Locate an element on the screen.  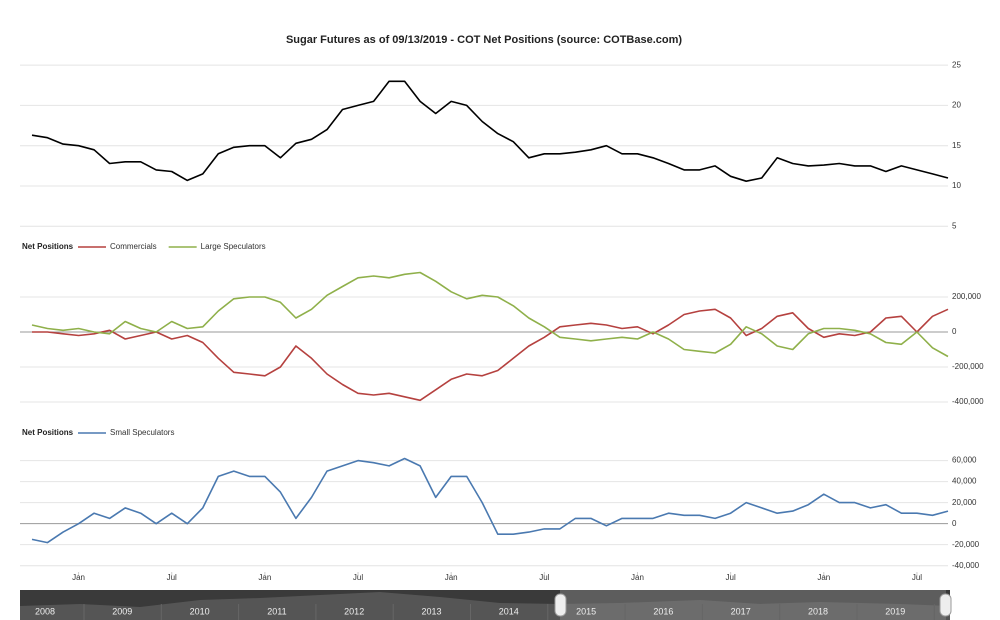
legend-label: Large Speculators is located at coordinates (233, 246).